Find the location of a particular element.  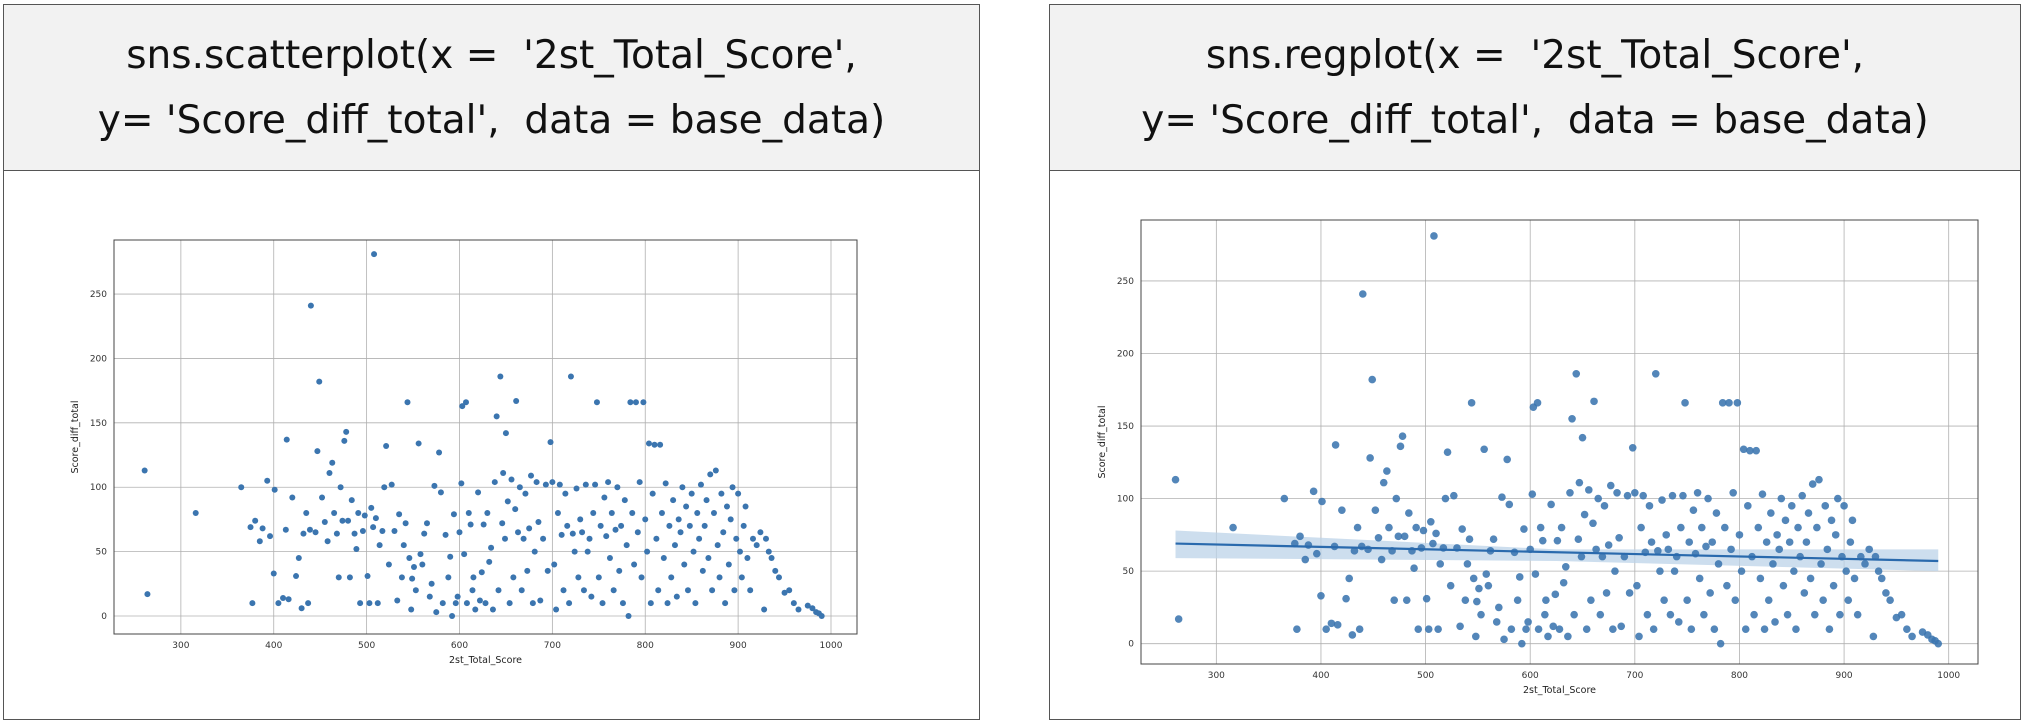

y-tick-label: 150 is located at coordinates (98, 424).